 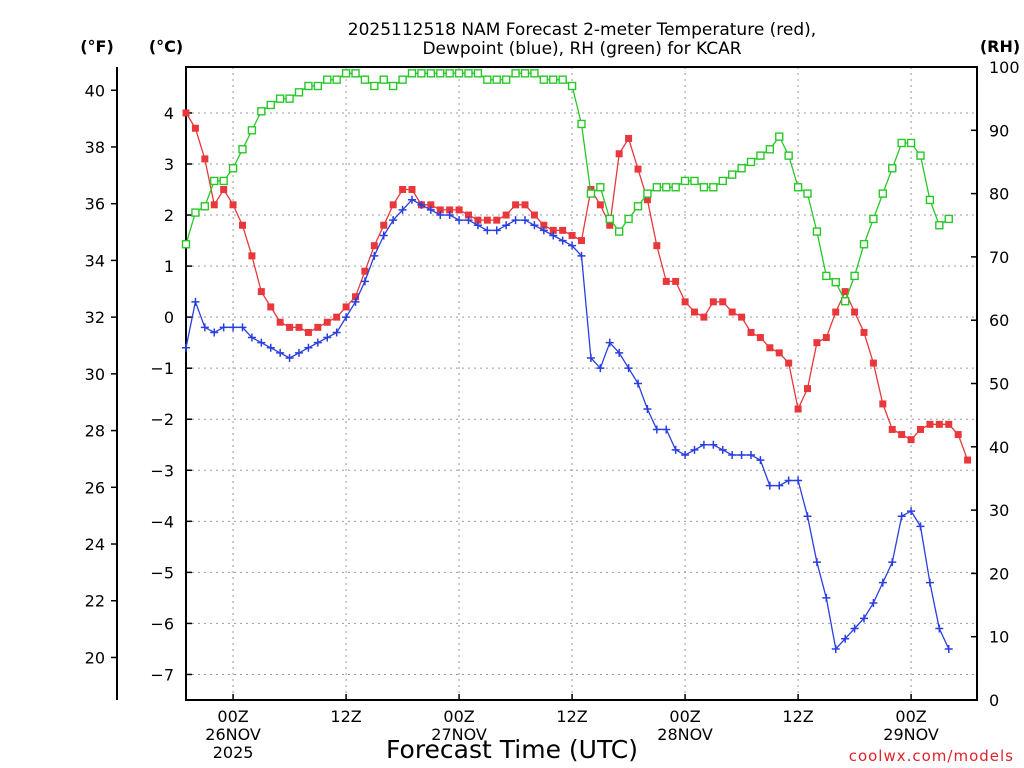 What do you see at coordinates (95, 317) in the screenshot?
I see `fahrenheit-tick-label: 32` at bounding box center [95, 317].